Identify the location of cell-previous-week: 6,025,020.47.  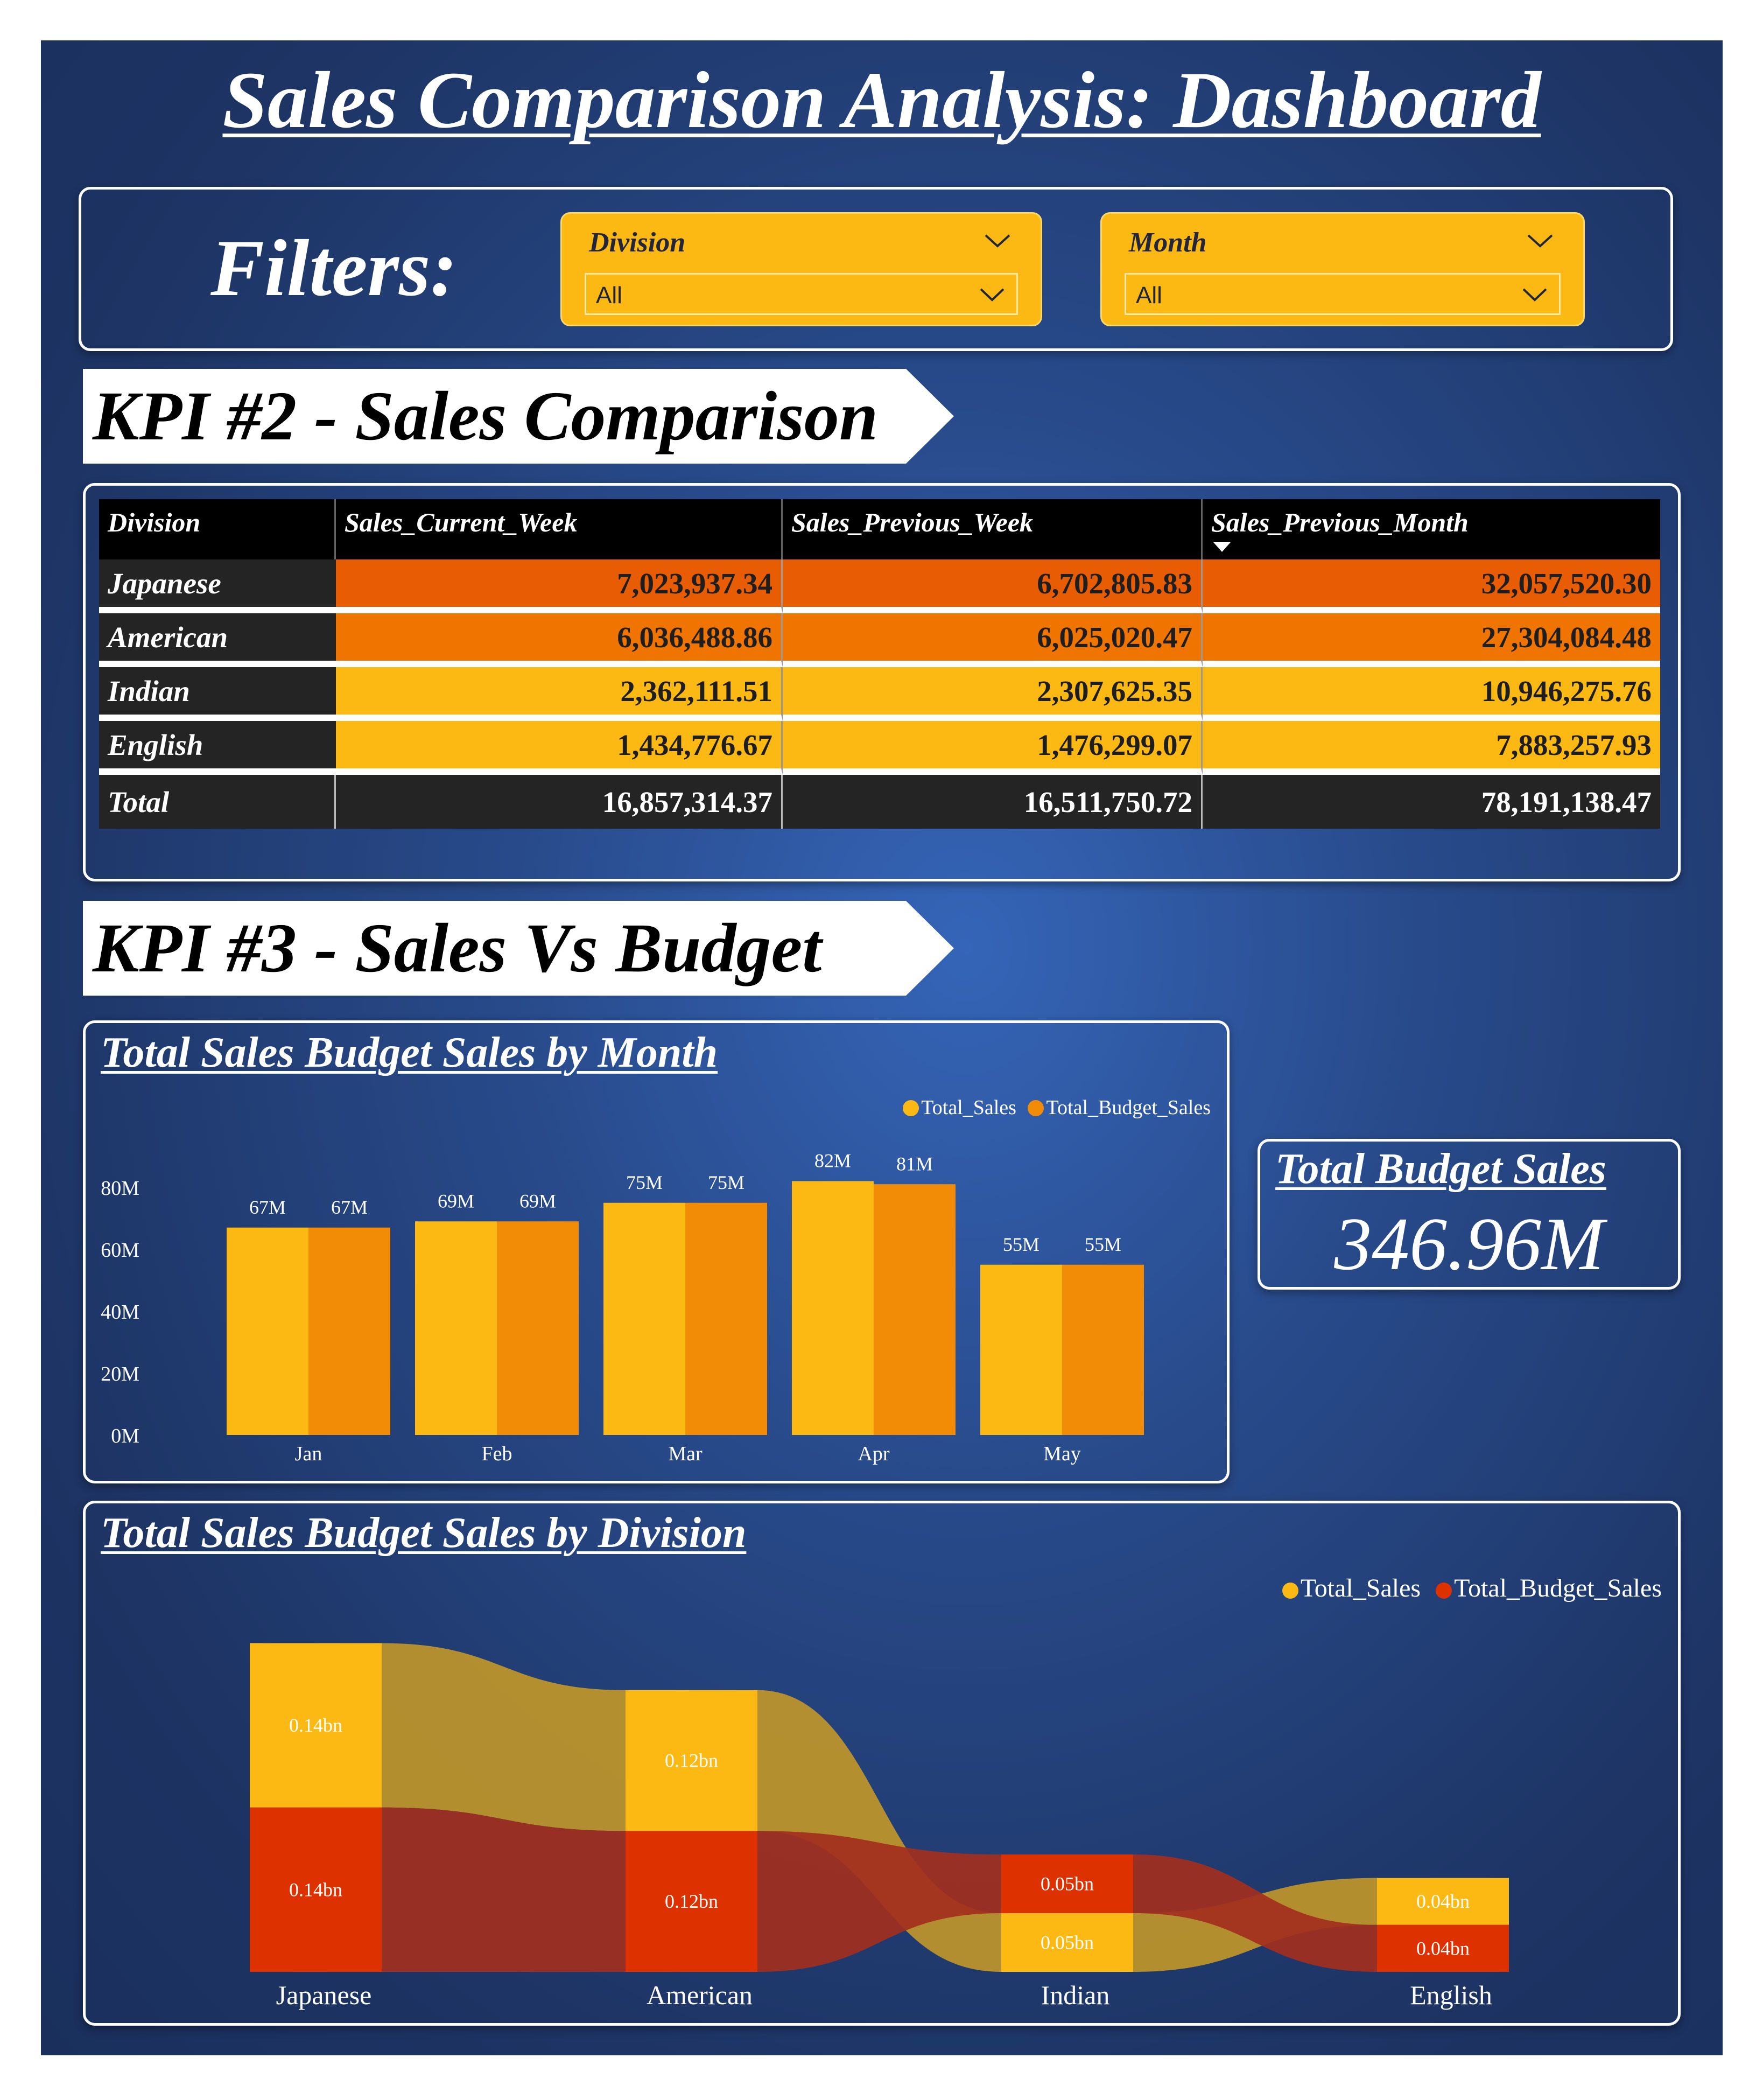
(993, 640).